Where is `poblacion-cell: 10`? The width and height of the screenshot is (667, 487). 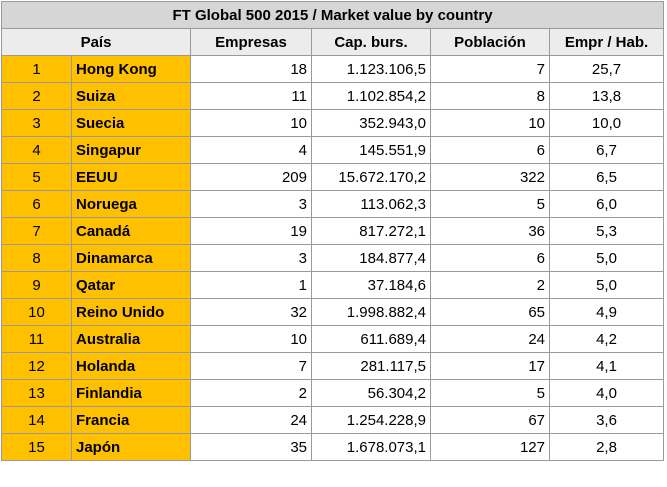 poblacion-cell: 10 is located at coordinates (490, 123).